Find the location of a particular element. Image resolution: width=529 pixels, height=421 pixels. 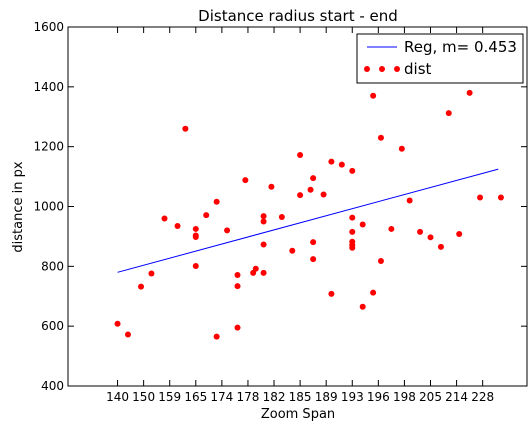

x-tick-label: 193 is located at coordinates (352, 397).